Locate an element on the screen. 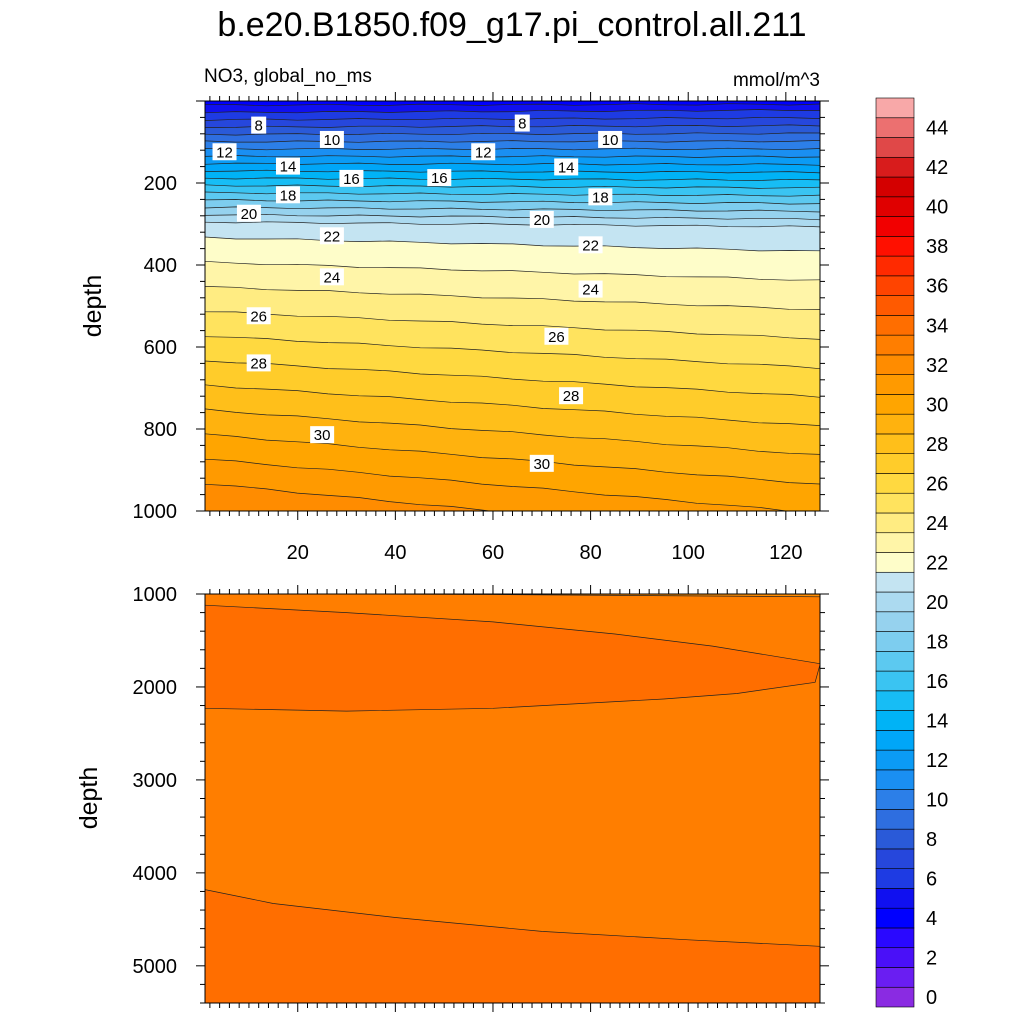 Image resolution: width=1024 pixels, height=1024 pixels. colorbar-label: 14 is located at coordinates (937, 721).